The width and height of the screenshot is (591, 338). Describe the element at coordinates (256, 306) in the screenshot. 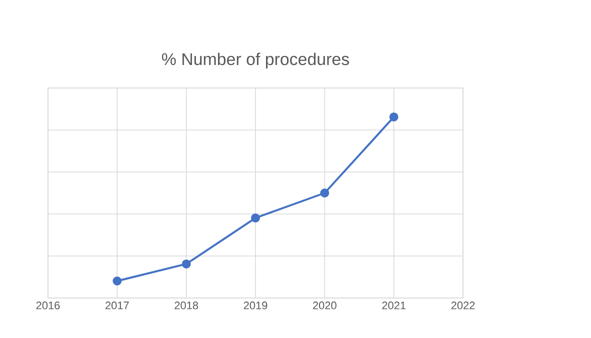

I see `x-tick-label: 2019` at that location.